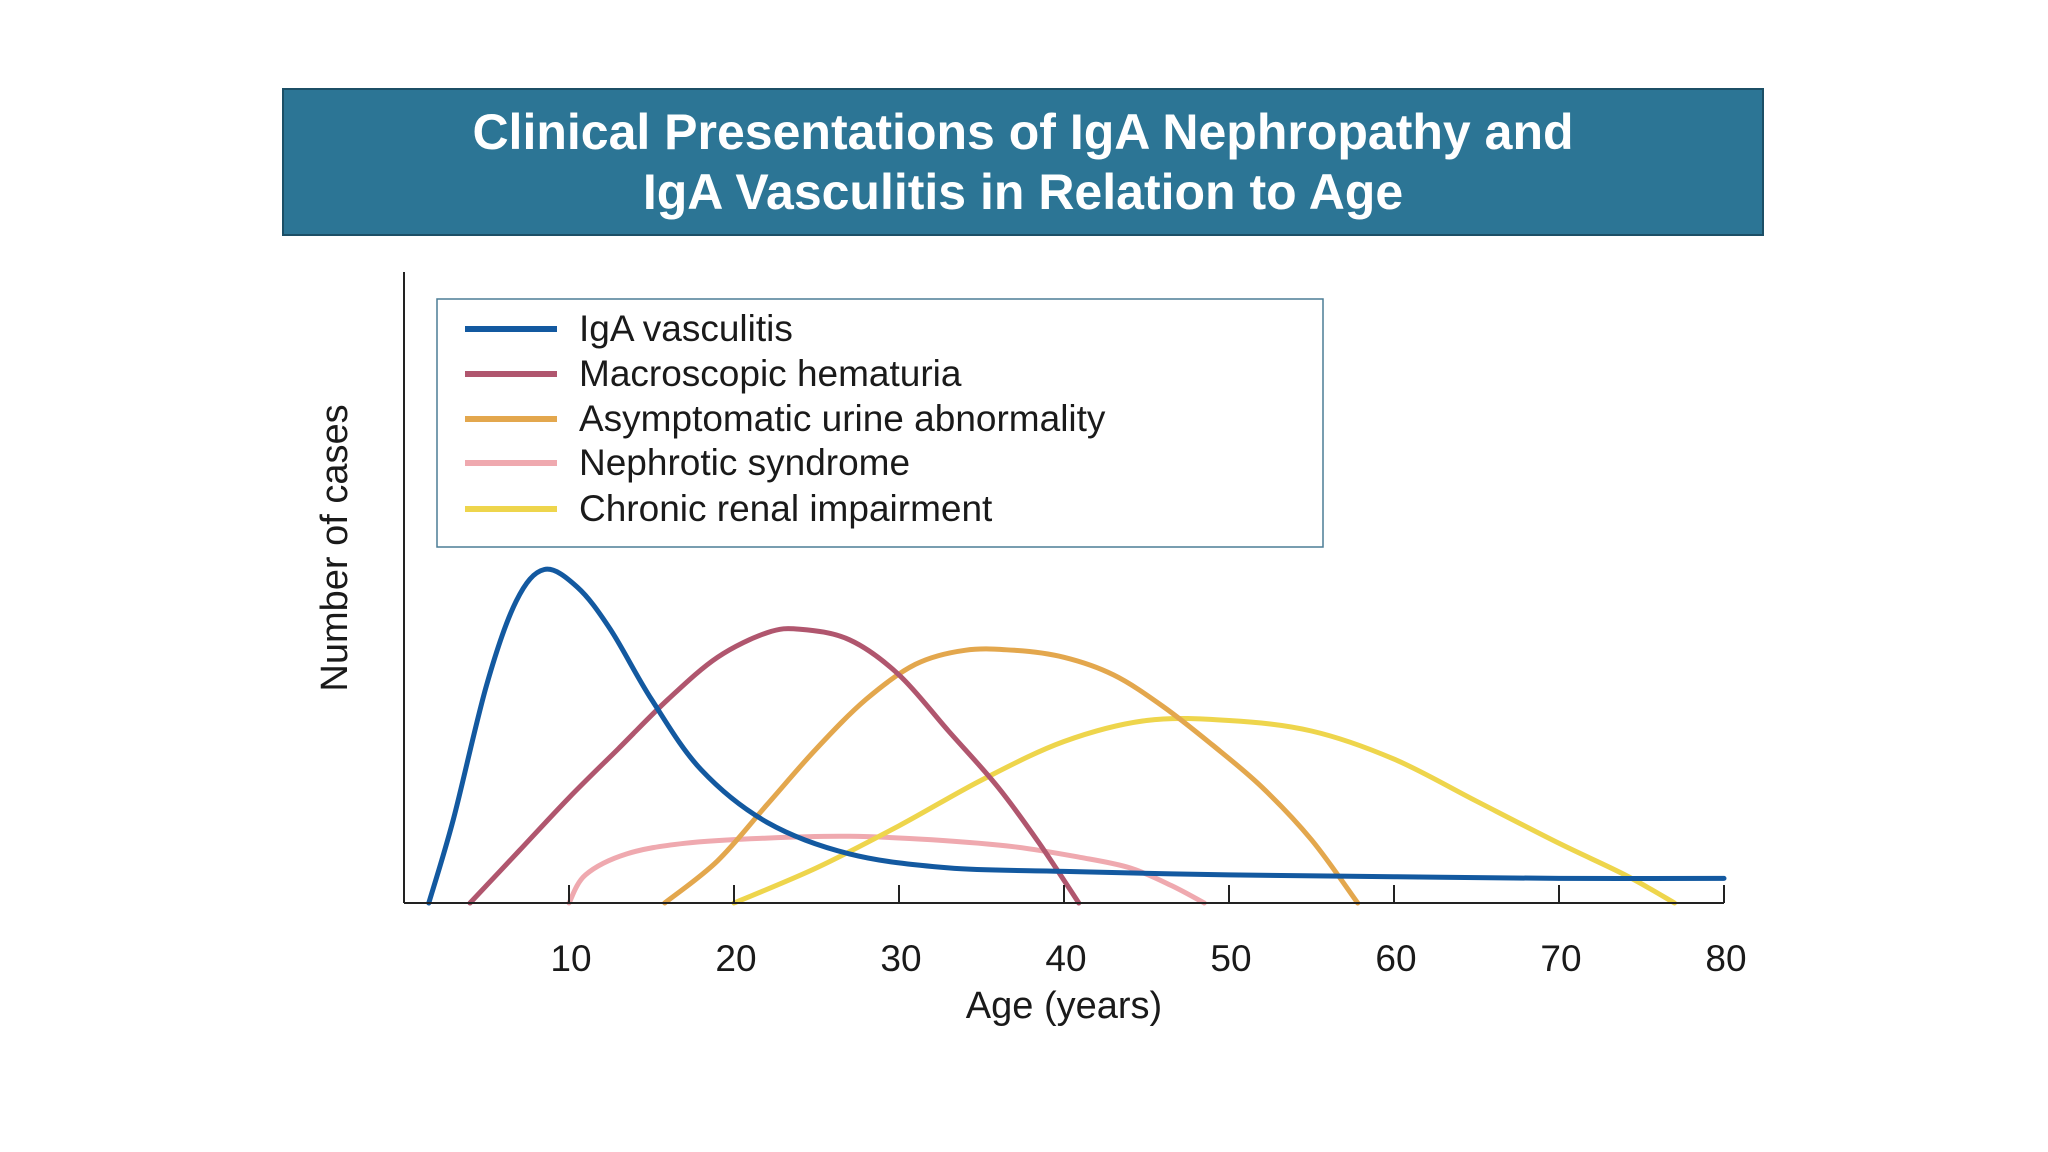 Image resolution: width=2048 pixels, height=1152 pixels. Describe the element at coordinates (1148, 932) in the screenshot. I see `x-ticks: 10 20 30 40 50 60 70 80` at that location.